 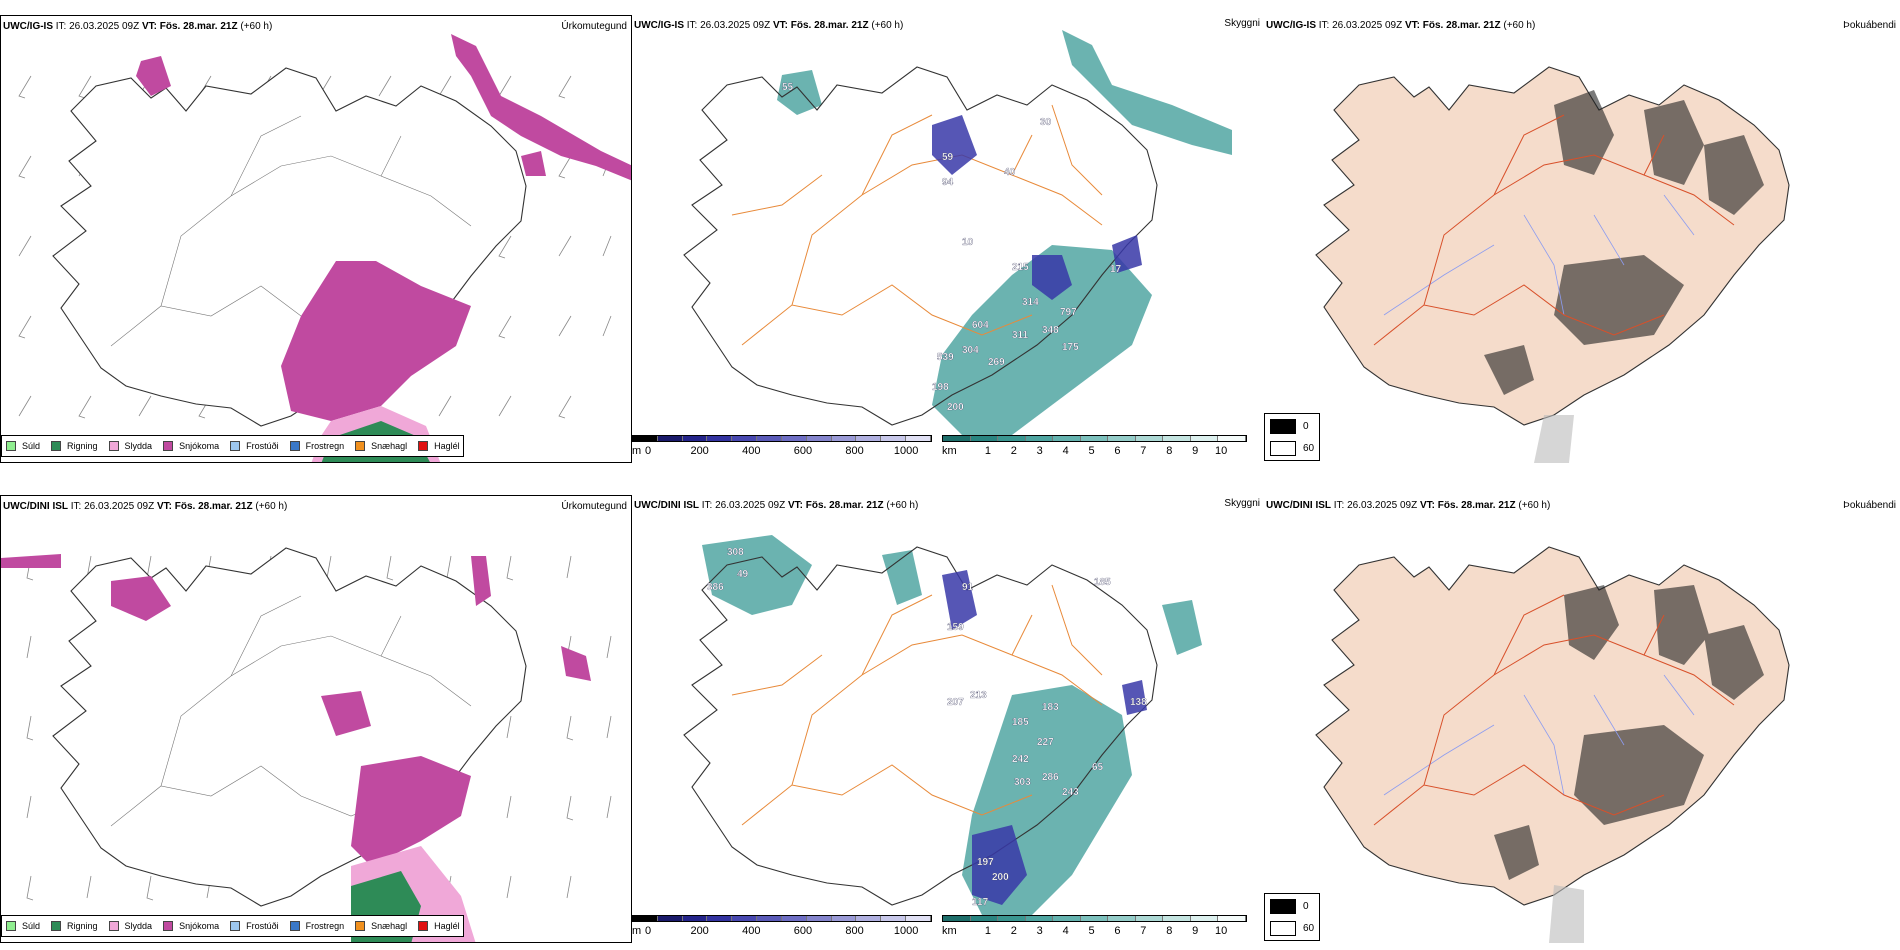 I want to click on visibility-tick: 10, so click(x=1221, y=931).